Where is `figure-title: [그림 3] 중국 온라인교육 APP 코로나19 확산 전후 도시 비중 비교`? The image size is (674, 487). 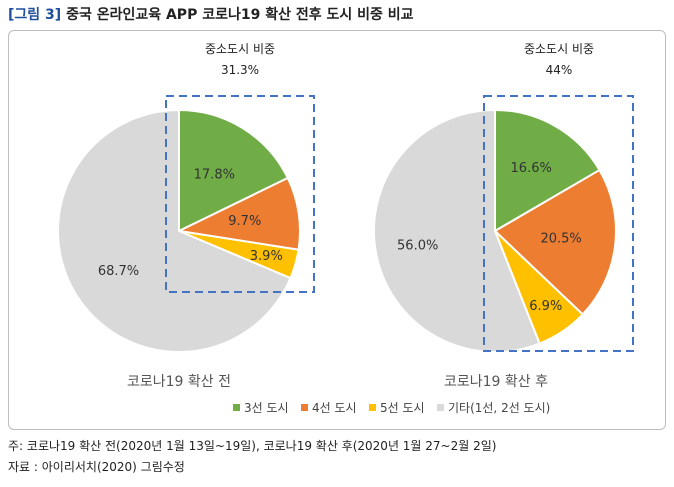 figure-title: [그림 3] 중국 온라인교육 APP 코로나19 확산 전후 도시 비중 비교 is located at coordinates (211, 14).